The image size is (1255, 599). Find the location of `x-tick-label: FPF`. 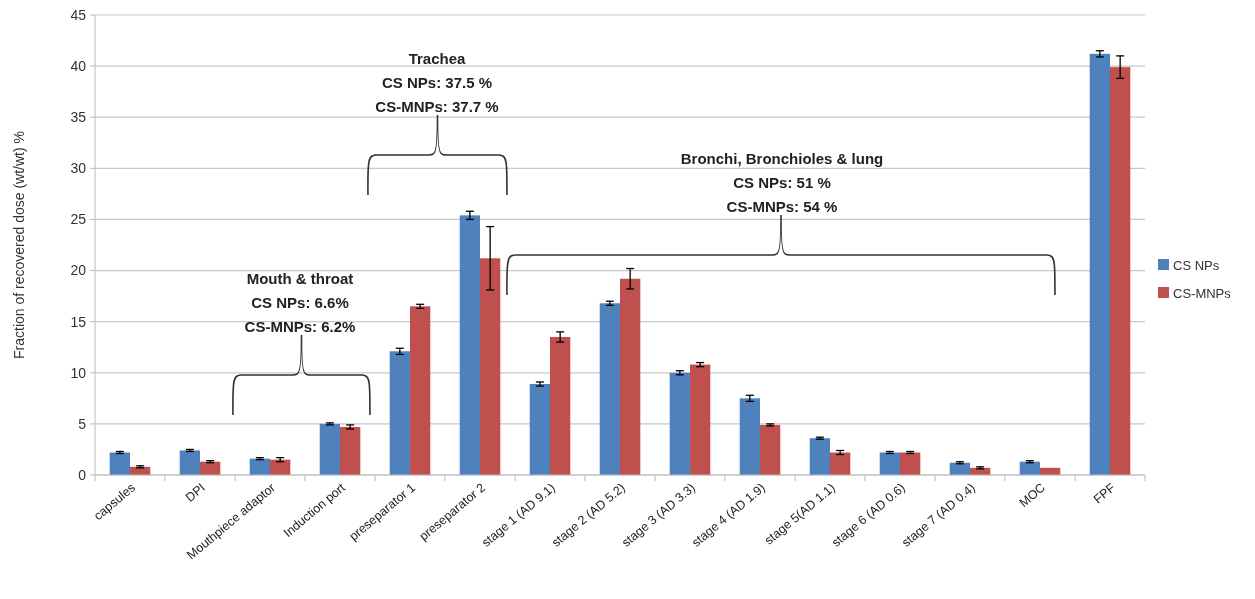

x-tick-label: FPF is located at coordinates (1104, 493).